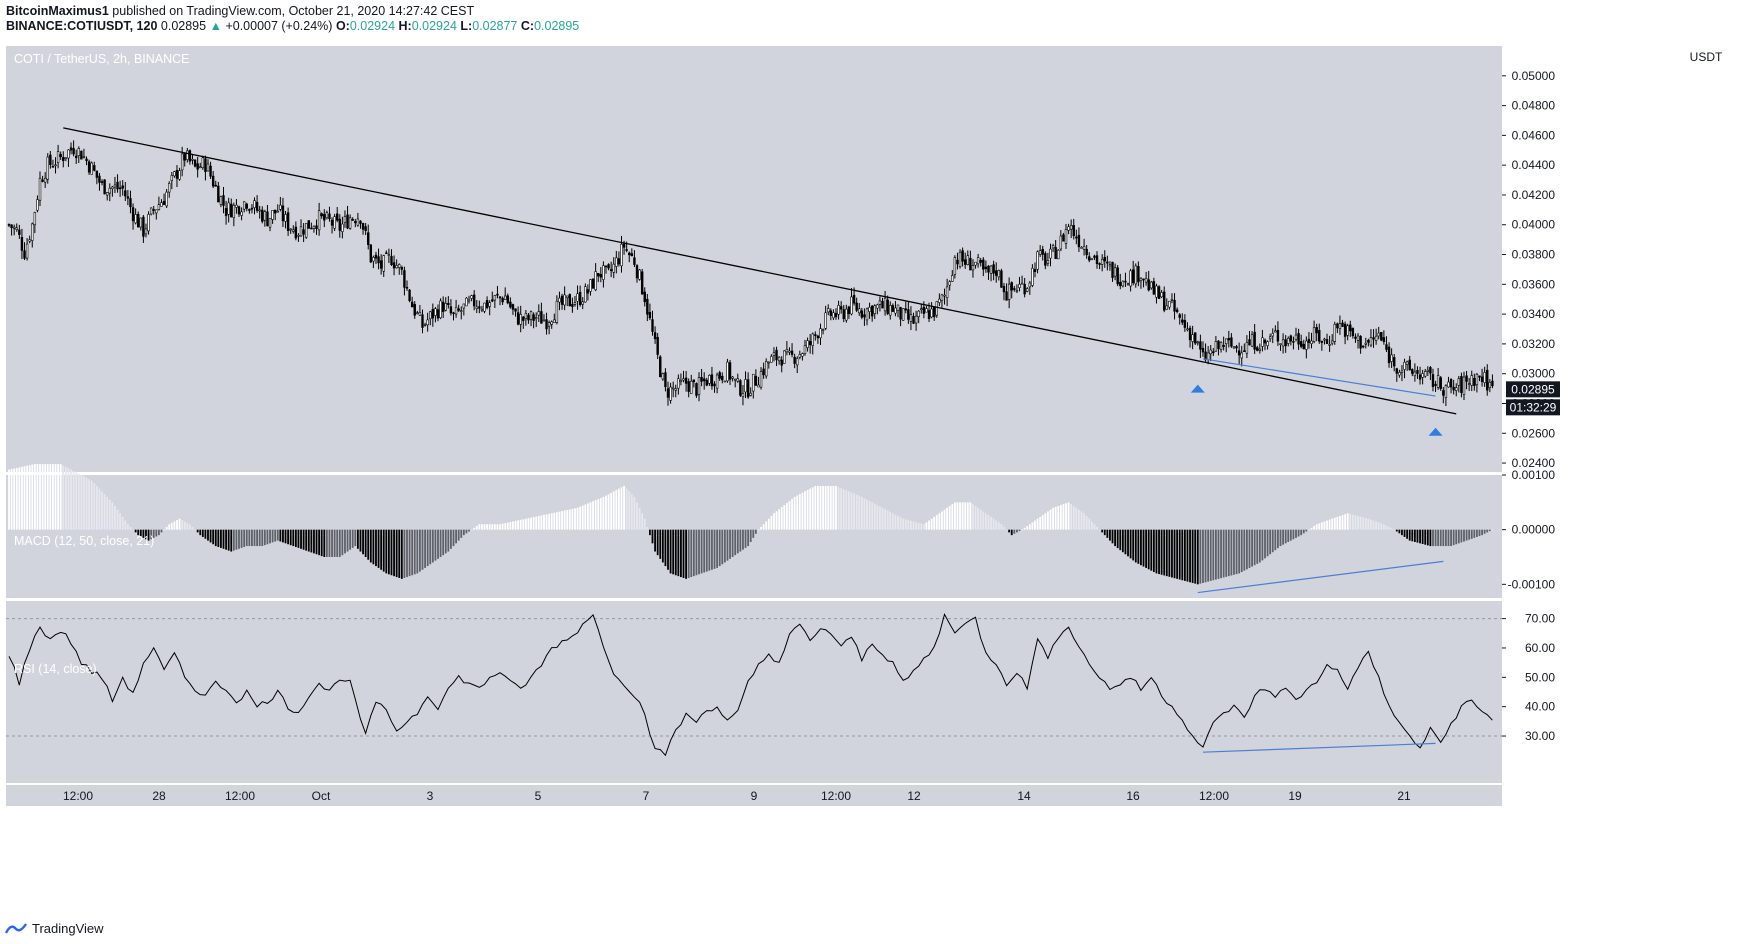 The height and width of the screenshot is (944, 1763). I want to click on time-tick-label: 28, so click(159, 796).